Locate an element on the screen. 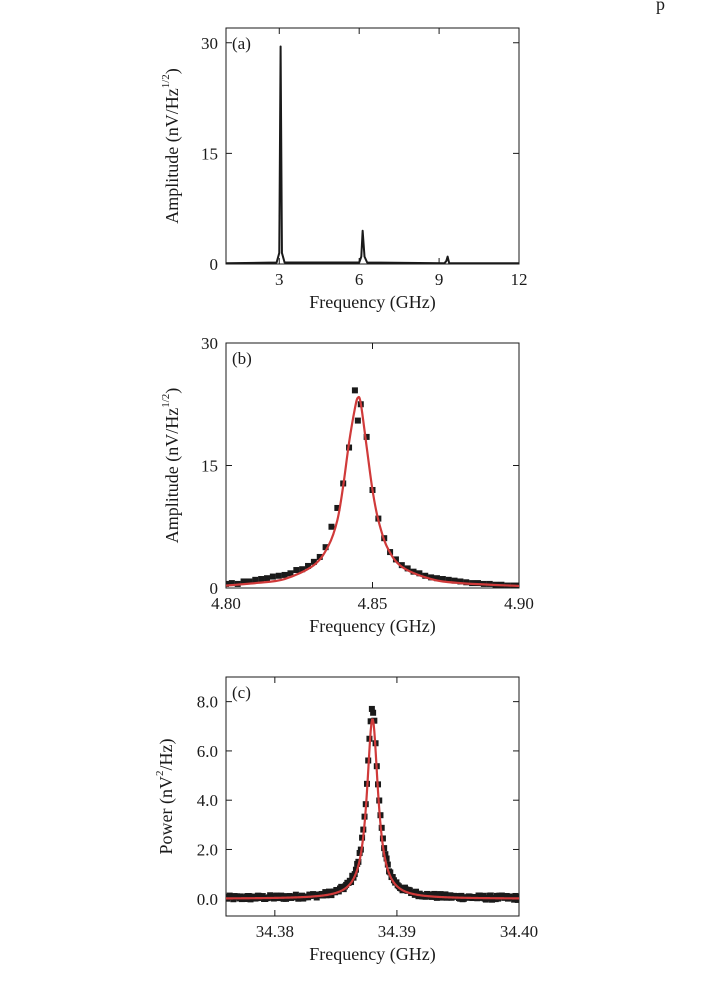  x-tick-label: 12 is located at coordinates (519, 279).